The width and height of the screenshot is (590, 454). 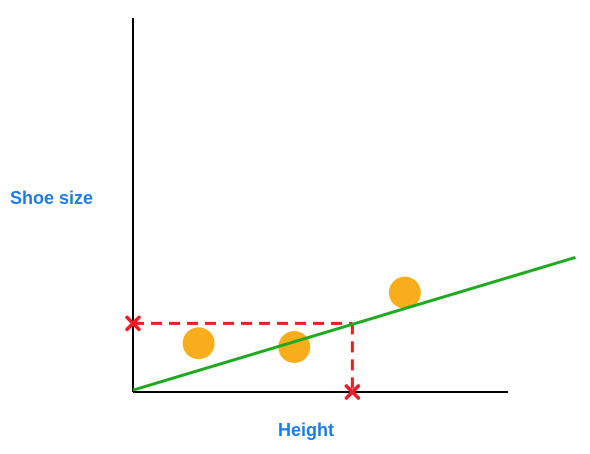 What do you see at coordinates (306, 430) in the screenshot?
I see `x-axis-label: Height` at bounding box center [306, 430].